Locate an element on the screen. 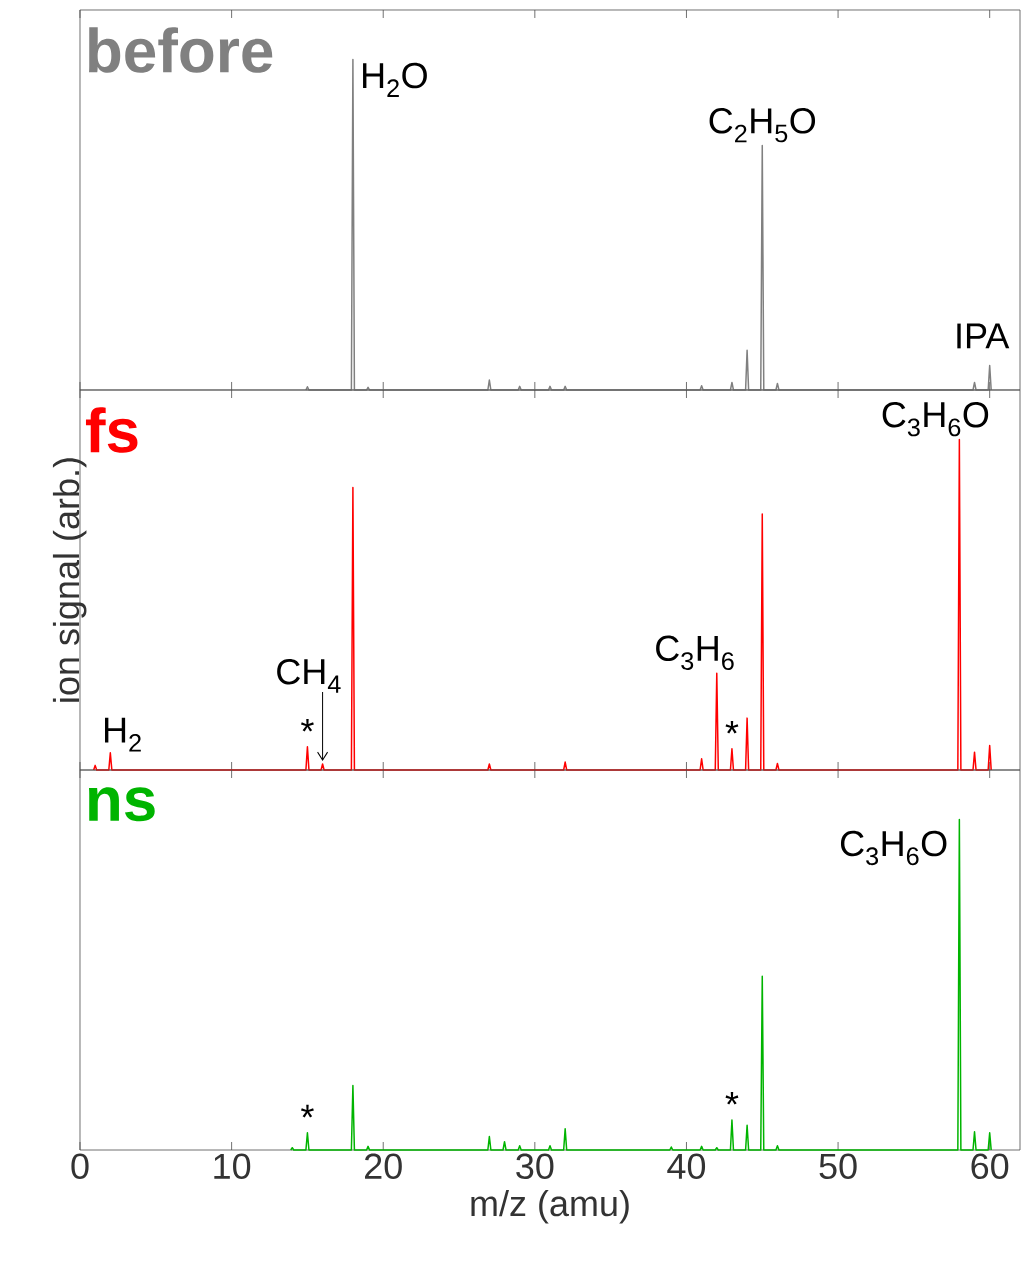 The height and width of the screenshot is (1268, 1021). chart-title: ns is located at coordinates (122, 804).